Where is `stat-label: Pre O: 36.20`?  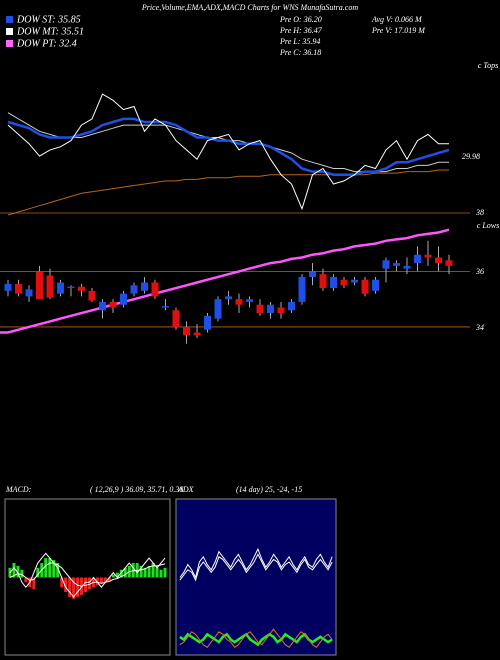
stat-label: Pre O: 36.20 is located at coordinates (300, 19).